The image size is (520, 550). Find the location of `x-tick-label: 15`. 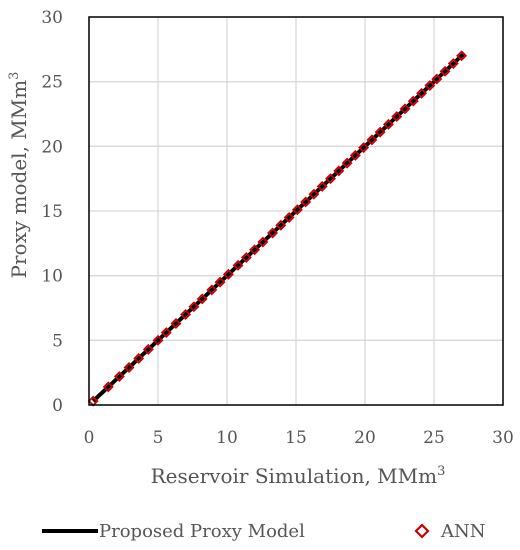

x-tick-label: 15 is located at coordinates (296, 438).